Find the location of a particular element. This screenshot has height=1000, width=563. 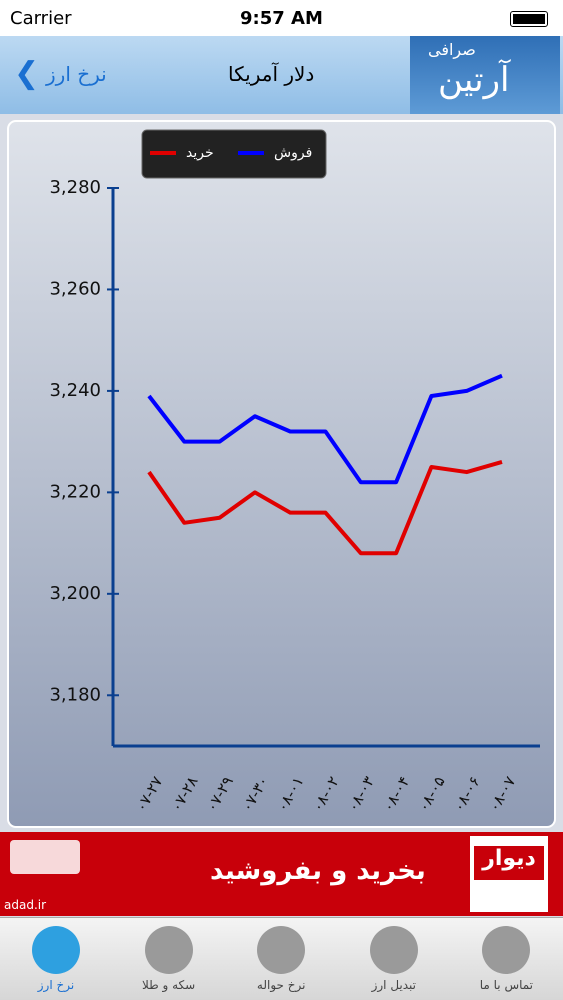

back-button: نرخ ارز is located at coordinates (76, 74).